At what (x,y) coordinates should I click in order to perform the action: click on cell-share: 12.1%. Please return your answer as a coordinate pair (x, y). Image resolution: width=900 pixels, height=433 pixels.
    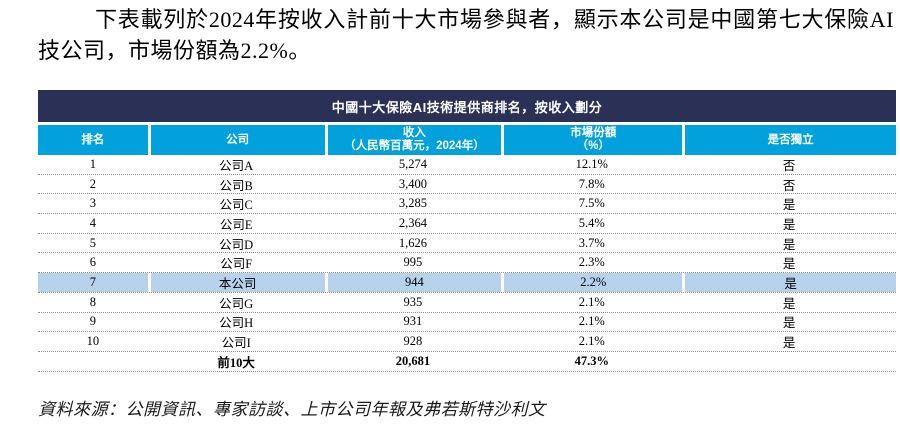
    Looking at the image, I should click on (591, 163).